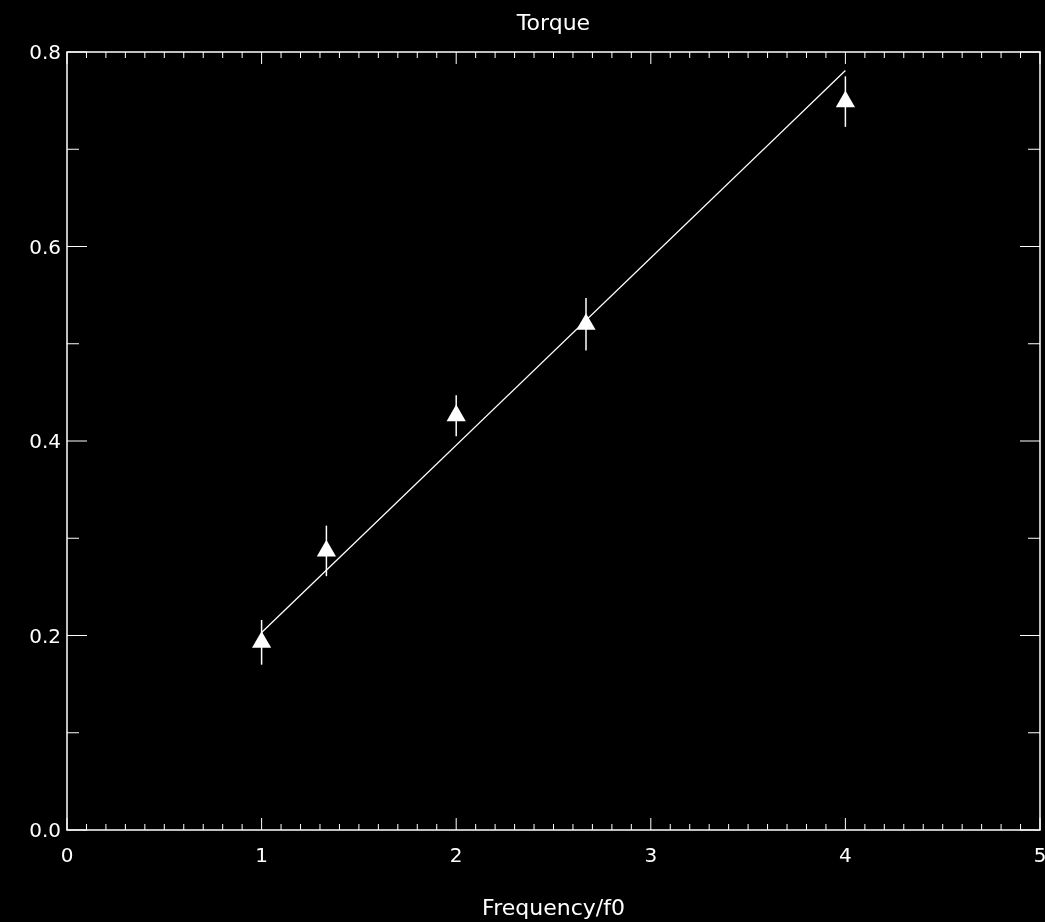 The width and height of the screenshot is (1045, 922). Describe the element at coordinates (261, 855) in the screenshot. I see `x-tick-label: 1` at that location.